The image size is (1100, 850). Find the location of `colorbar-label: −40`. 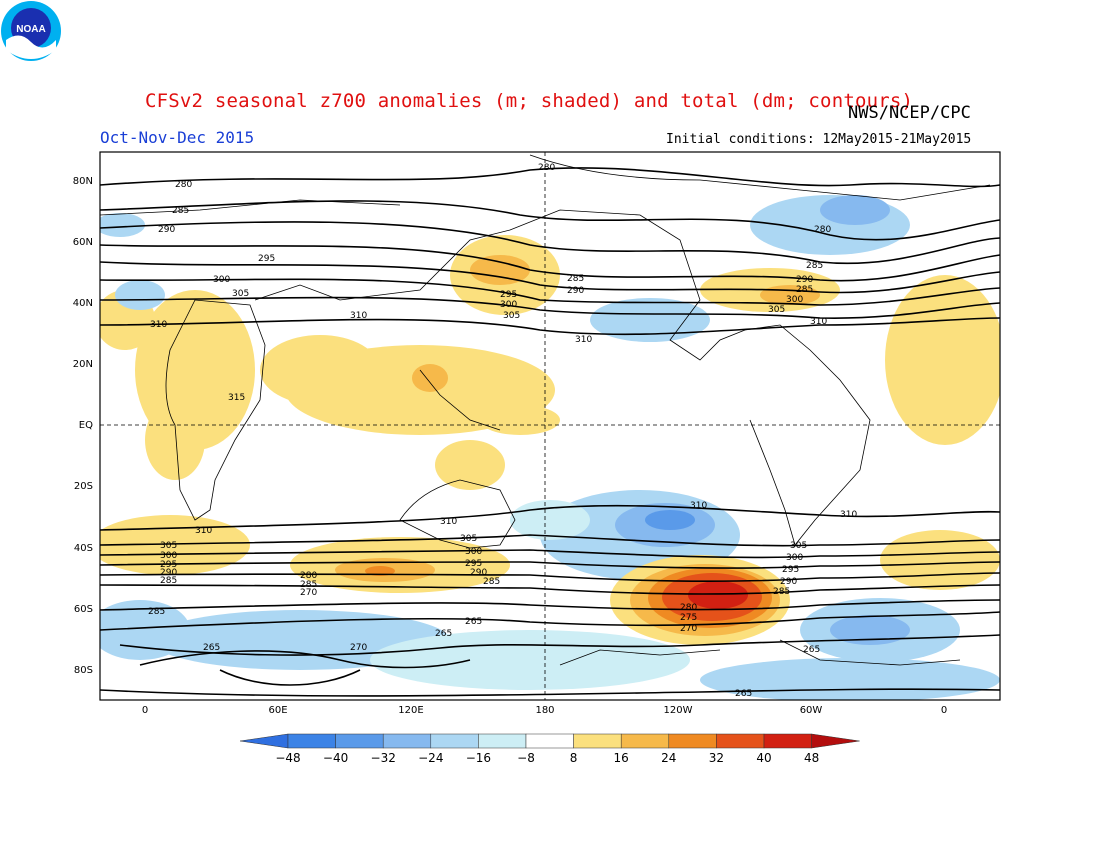

colorbar-label: −40 is located at coordinates (335, 758).